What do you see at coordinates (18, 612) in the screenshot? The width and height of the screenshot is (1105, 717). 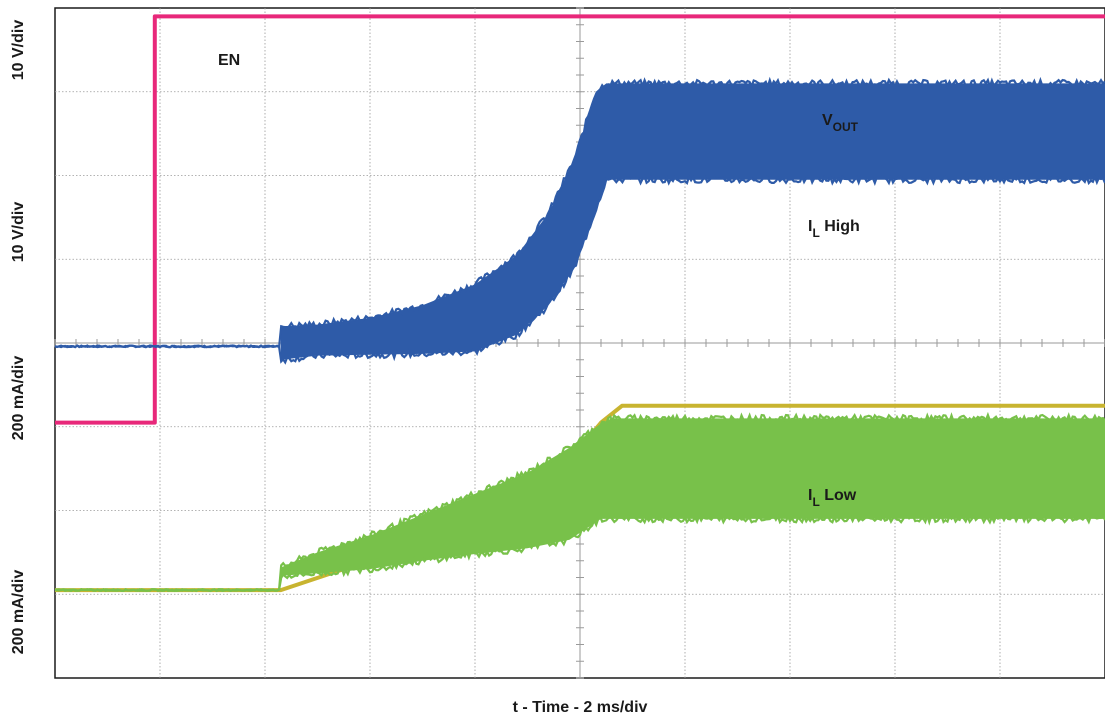 I see `y-axis-label-ch4: 200 mA/div` at bounding box center [18, 612].